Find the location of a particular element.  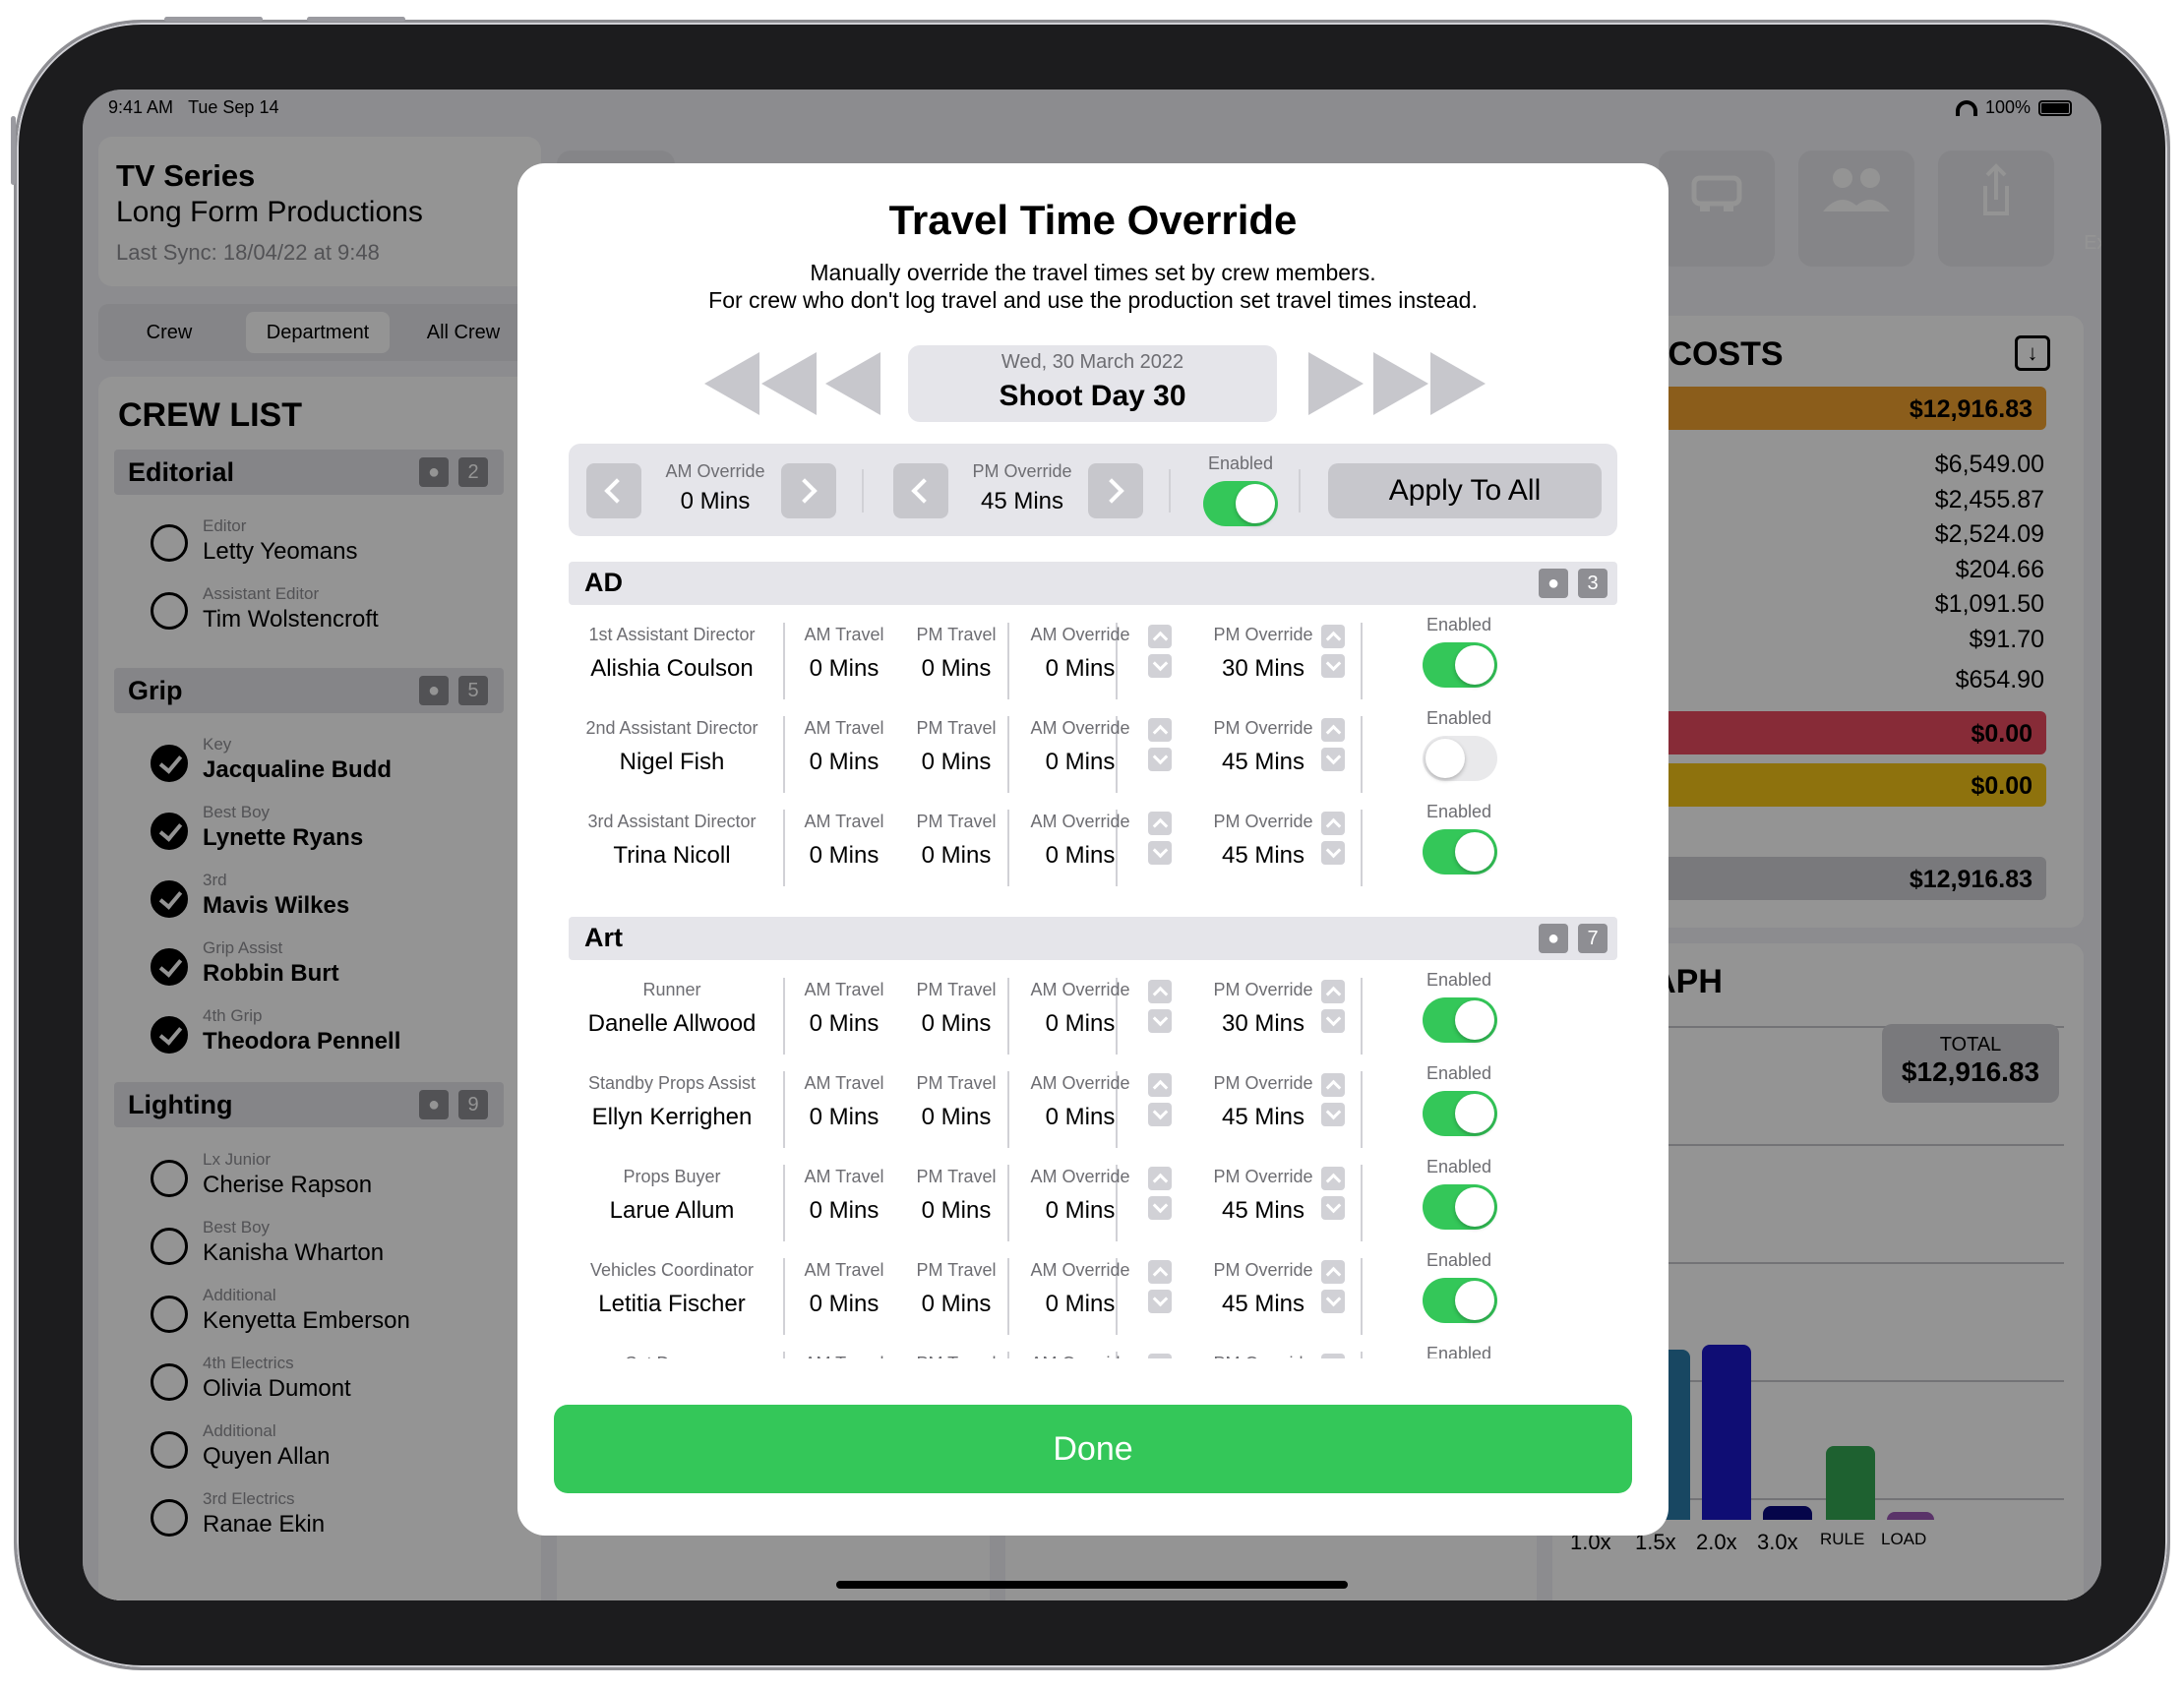

cost-value: $0.00 is located at coordinates (2001, 786).